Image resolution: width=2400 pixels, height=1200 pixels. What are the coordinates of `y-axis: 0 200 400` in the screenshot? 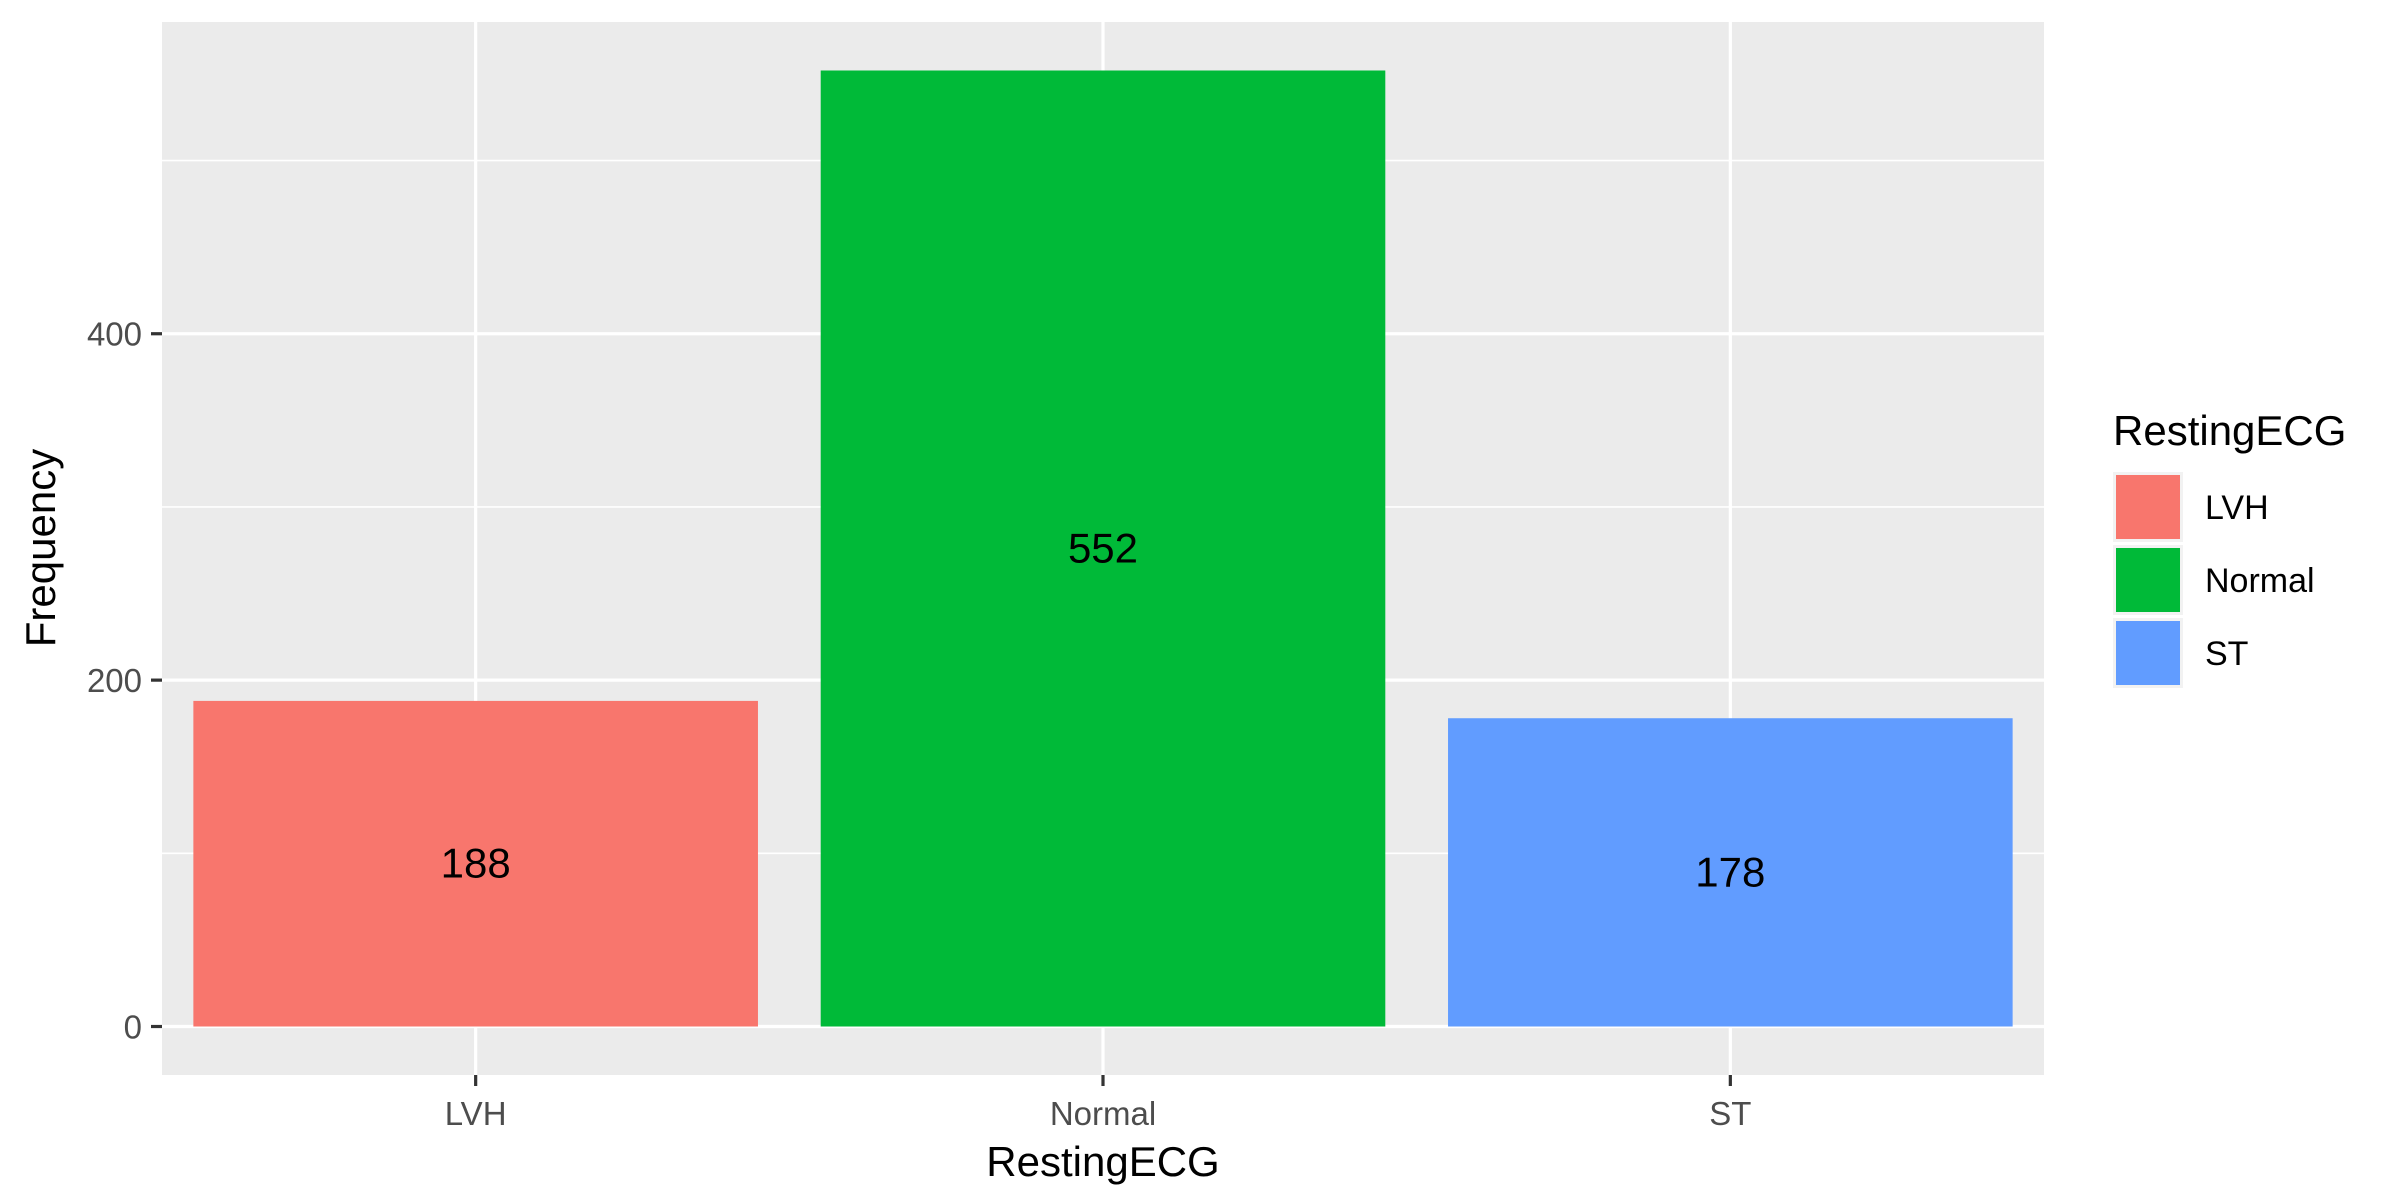 It's located at (124, 681).